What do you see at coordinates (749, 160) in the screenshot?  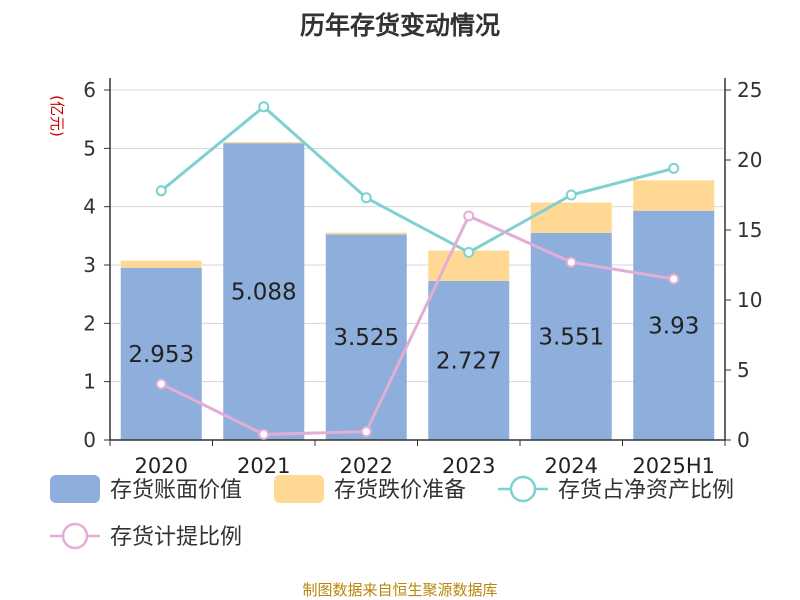 I see `y-right-tick-label: 20` at bounding box center [749, 160].